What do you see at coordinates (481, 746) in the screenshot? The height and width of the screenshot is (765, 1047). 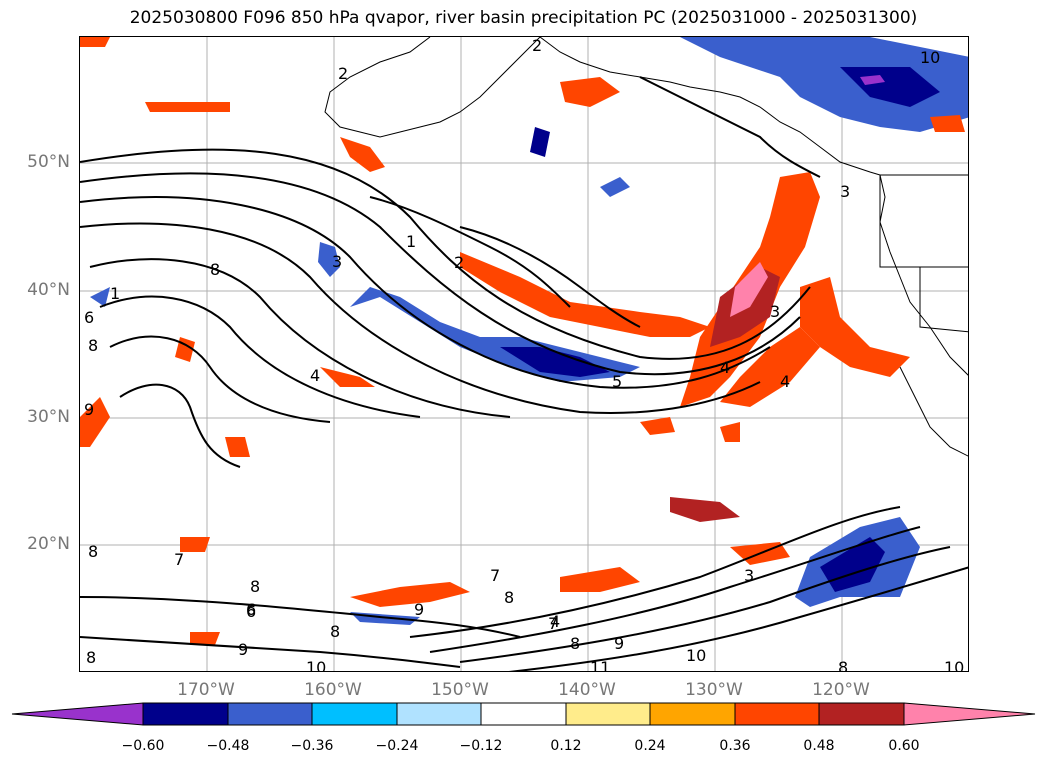 I see `colorbar-tick: −0.12` at bounding box center [481, 746].